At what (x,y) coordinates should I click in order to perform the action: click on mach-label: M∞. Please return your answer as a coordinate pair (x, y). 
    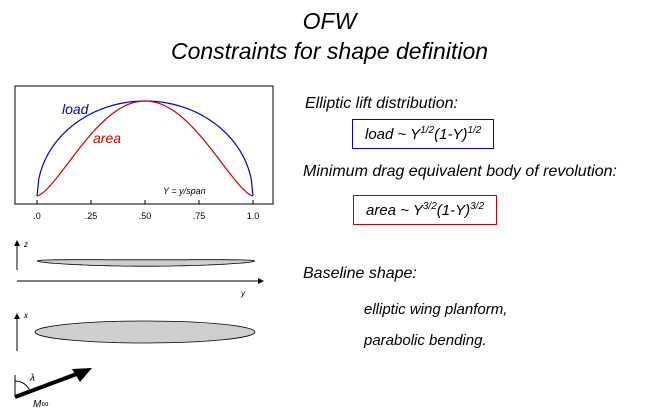
    Looking at the image, I should click on (40, 404).